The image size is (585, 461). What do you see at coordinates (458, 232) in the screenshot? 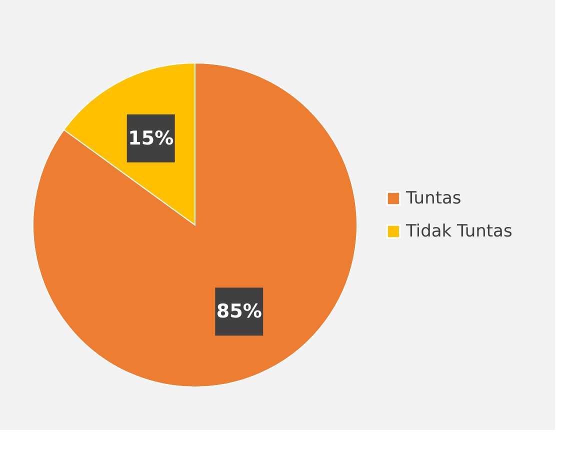
I see `legend-label: Tidak Tuntas` at bounding box center [458, 232].